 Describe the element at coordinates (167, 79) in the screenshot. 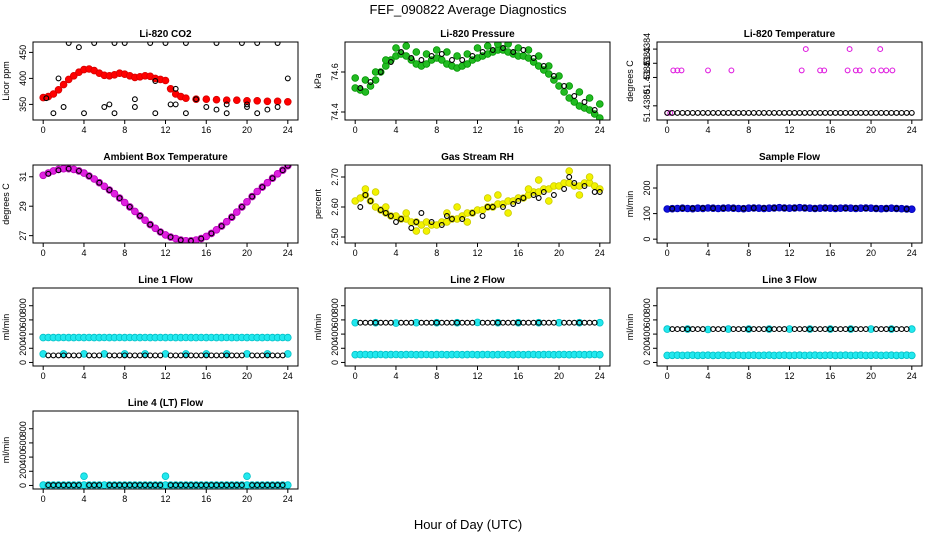

I see `series-co2-hourly` at that location.